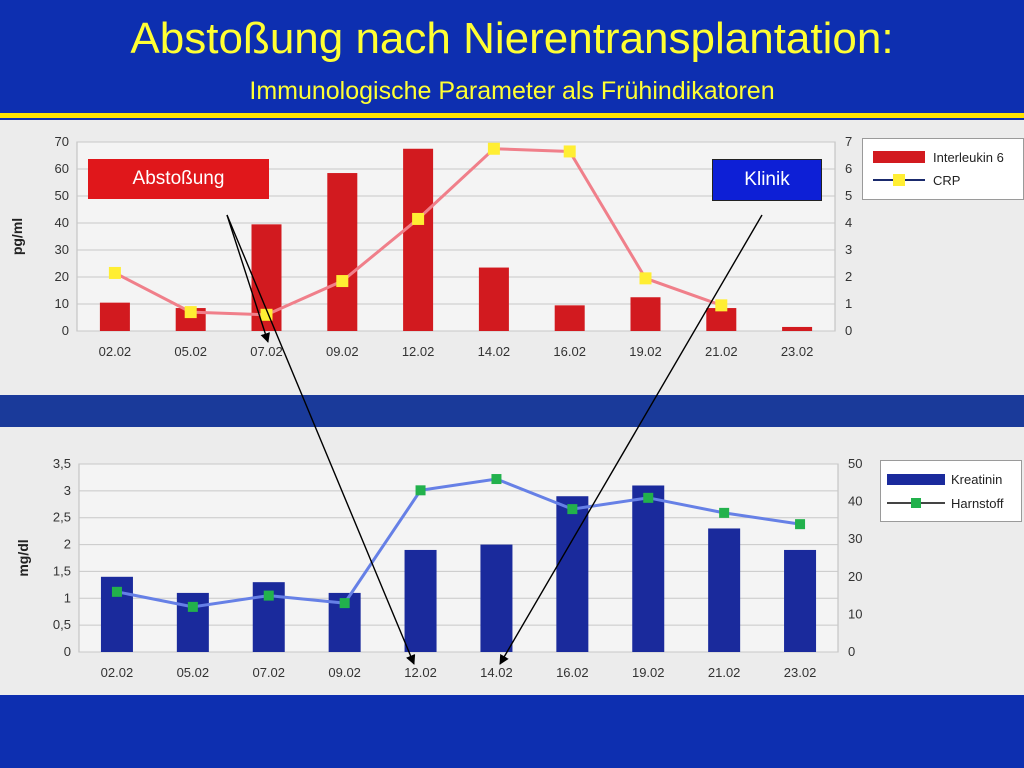 The width and height of the screenshot is (1024, 768). Describe the element at coordinates (899, 180) in the screenshot. I see `legend-swatch-crp` at that location.